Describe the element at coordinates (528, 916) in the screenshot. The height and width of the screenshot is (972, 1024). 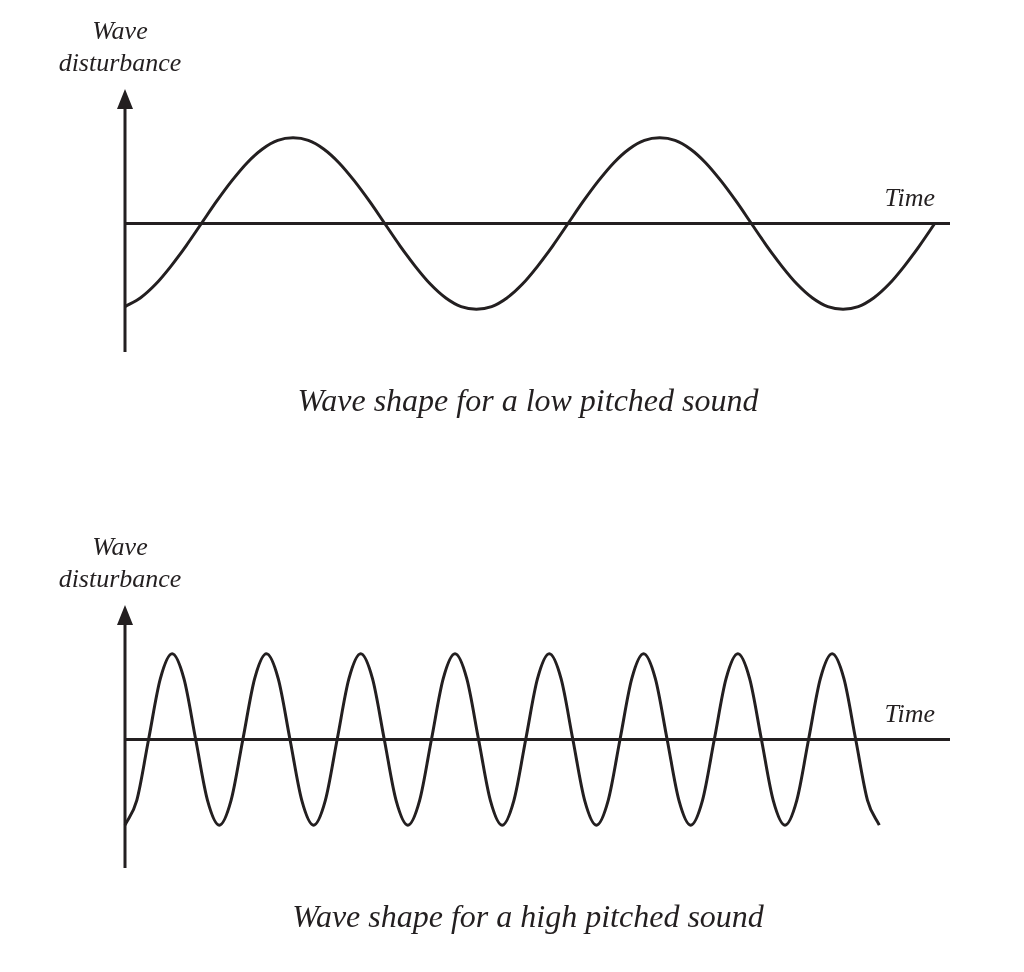
I see `text: Wave shape for a high pitched sound` at that location.